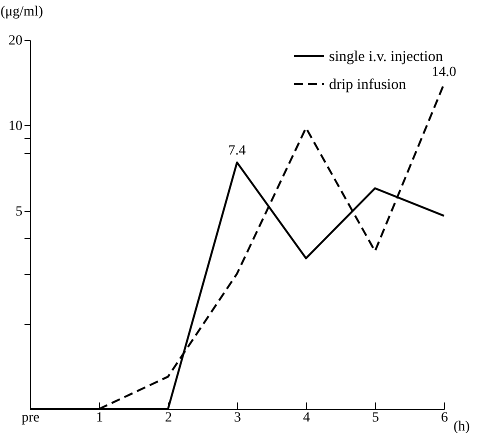 The width and height of the screenshot is (478, 433). Describe the element at coordinates (15, 126) in the screenshot. I see `y-tick-label: 10` at that location.